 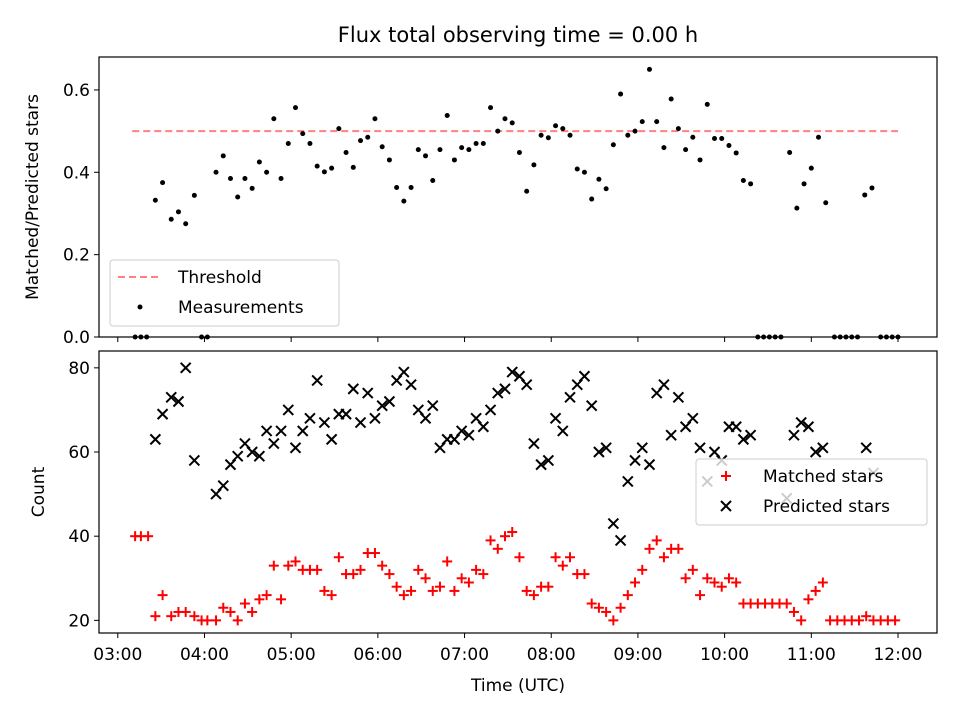 I want to click on x-tick-label: 06:00, so click(x=377, y=655).